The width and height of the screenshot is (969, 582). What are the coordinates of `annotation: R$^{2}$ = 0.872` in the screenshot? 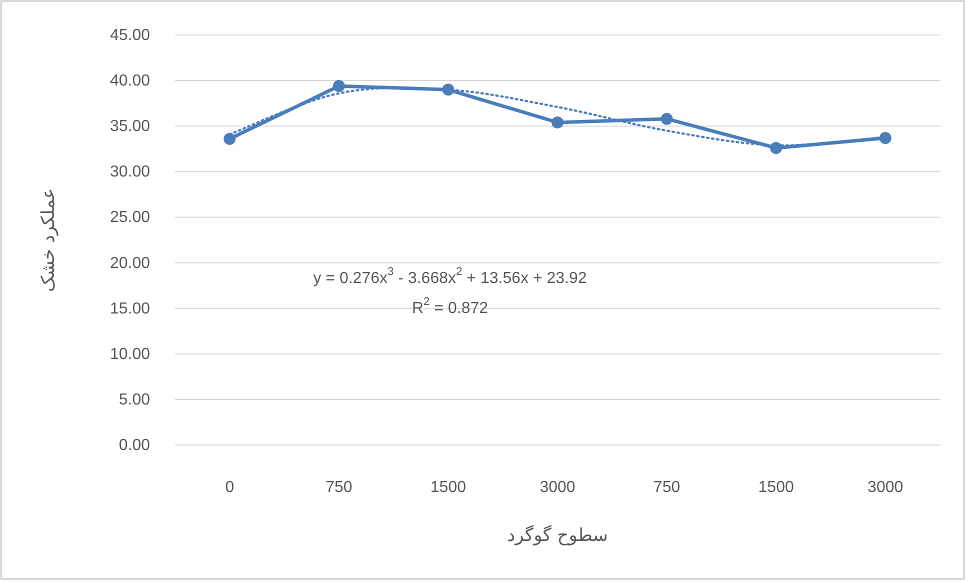 It's located at (450, 306).